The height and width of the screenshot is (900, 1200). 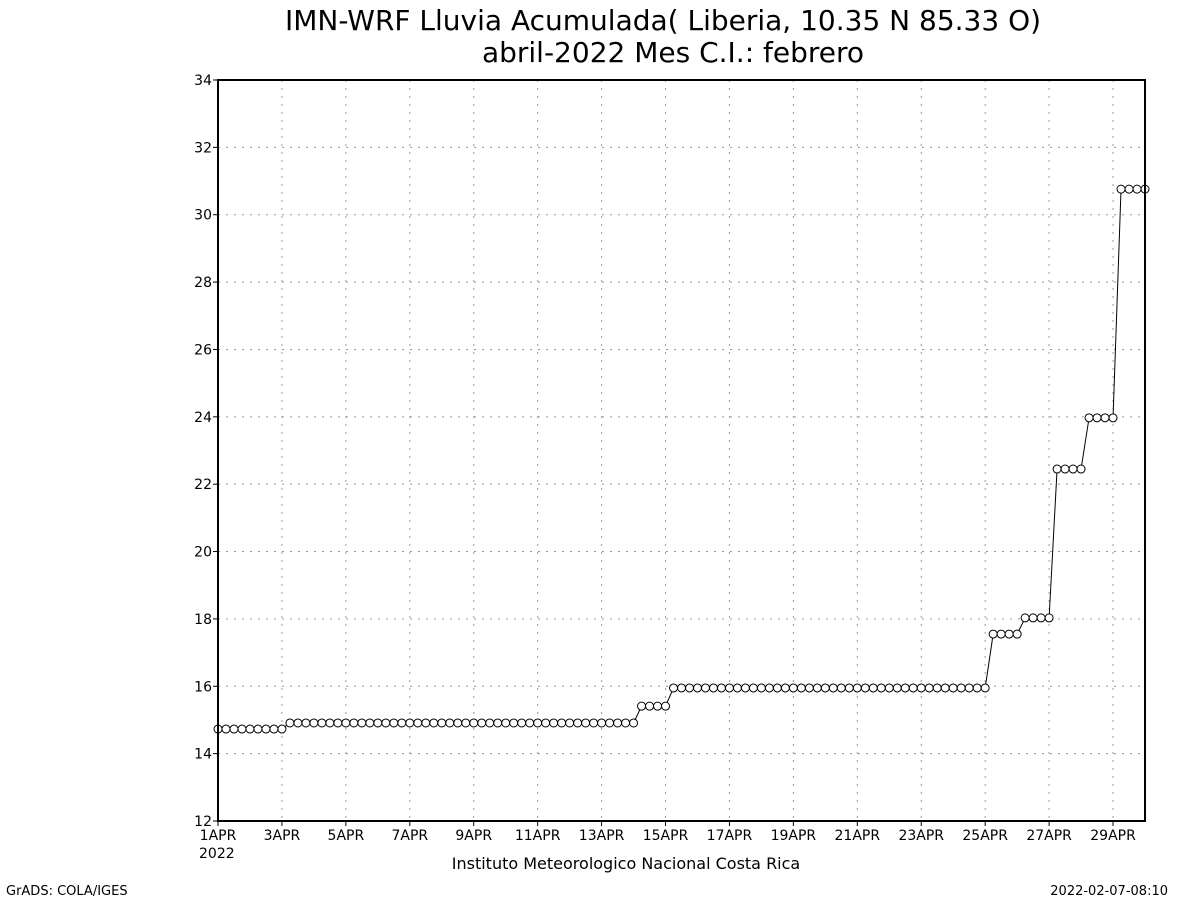 I want to click on x-tick-label: 7APR, so click(x=409, y=836).